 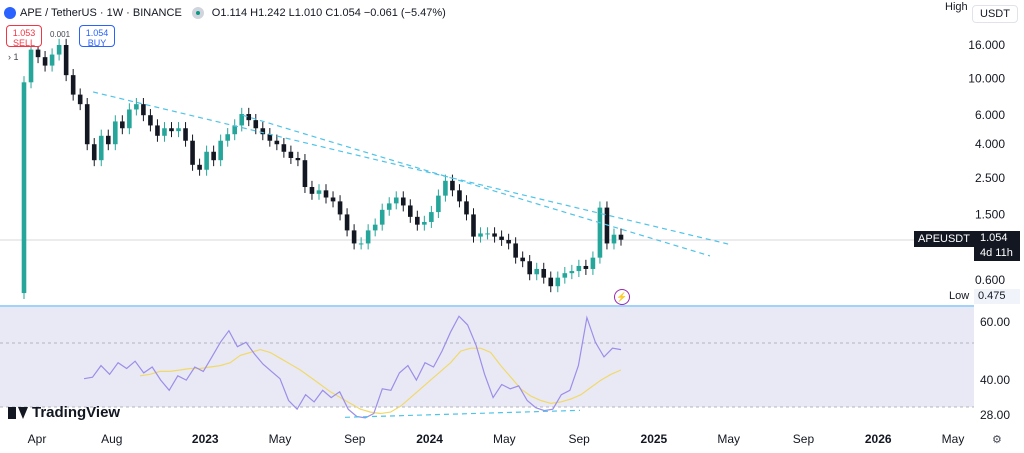 I want to click on sell-label: SELL, so click(x=24, y=43).